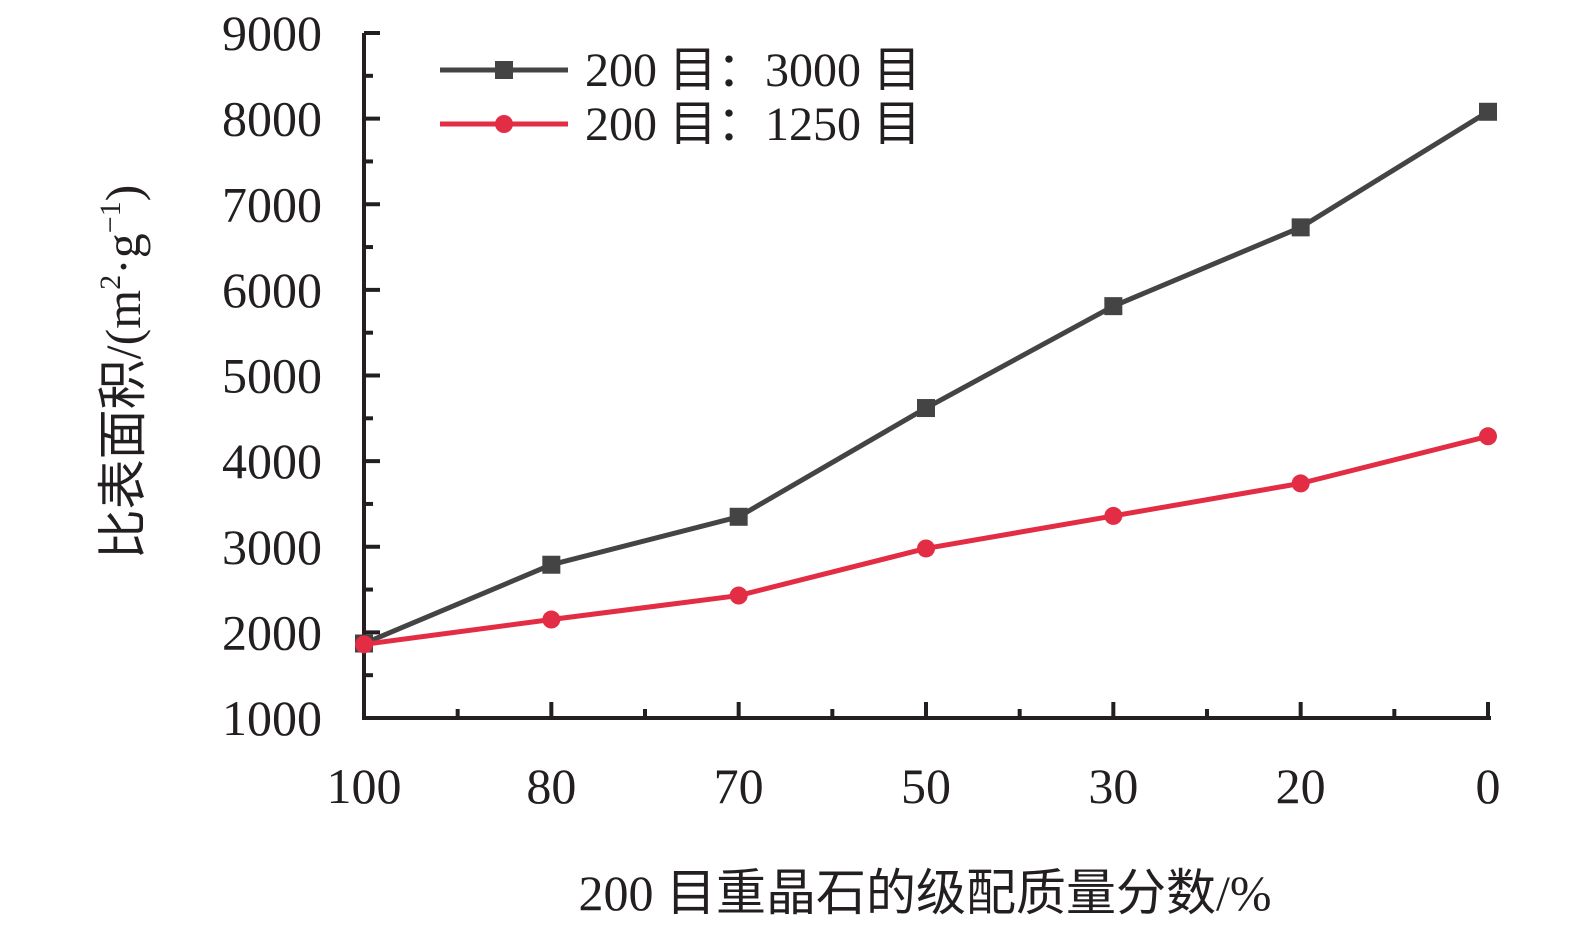 This screenshot has width=1575, height=932. I want to click on x-tick-label: 50, so click(926, 786).